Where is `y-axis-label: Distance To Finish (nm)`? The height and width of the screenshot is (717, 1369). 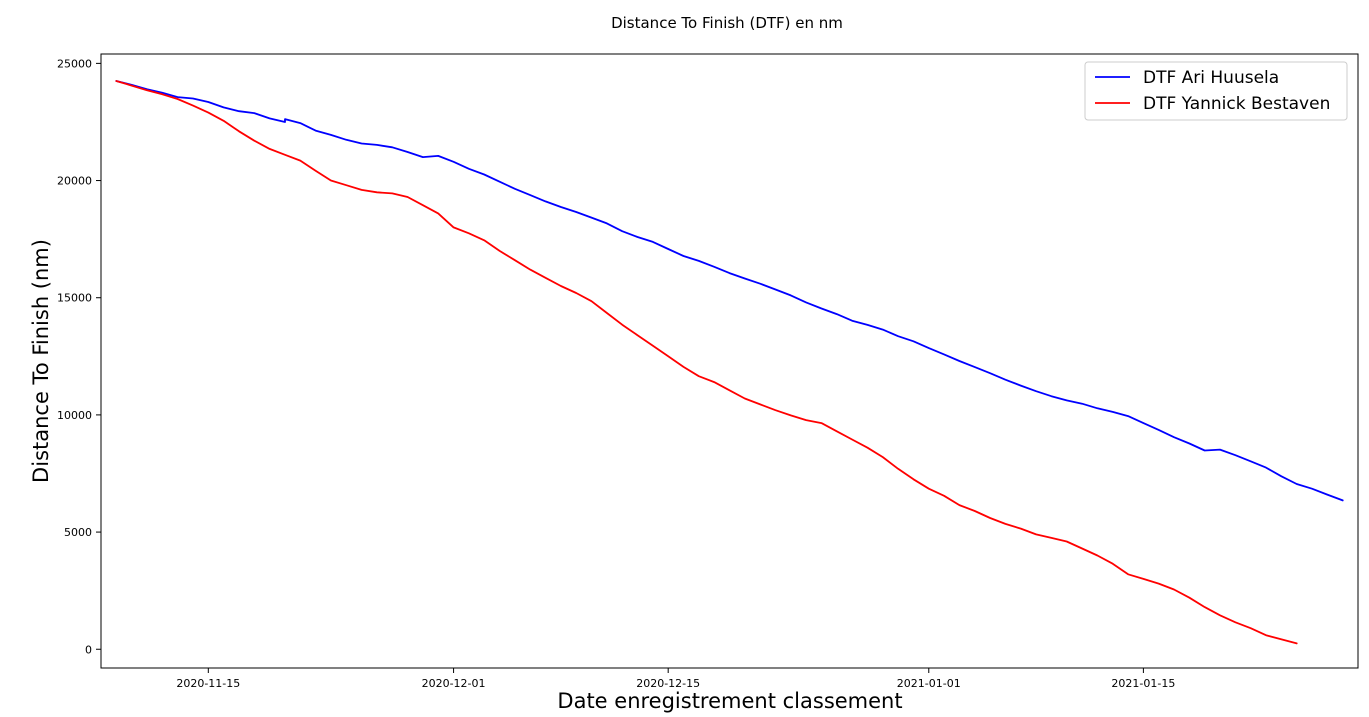
y-axis-label: Distance To Finish (nm) is located at coordinates (41, 361).